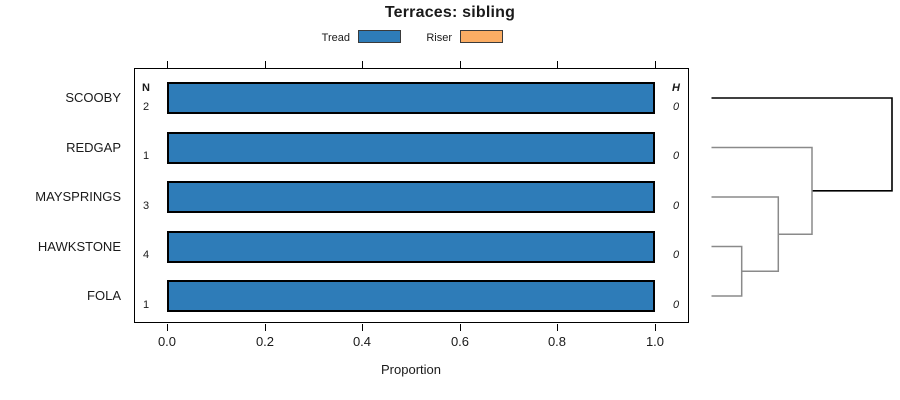  I want to click on x-tick-label: 0.8, so click(557, 341).